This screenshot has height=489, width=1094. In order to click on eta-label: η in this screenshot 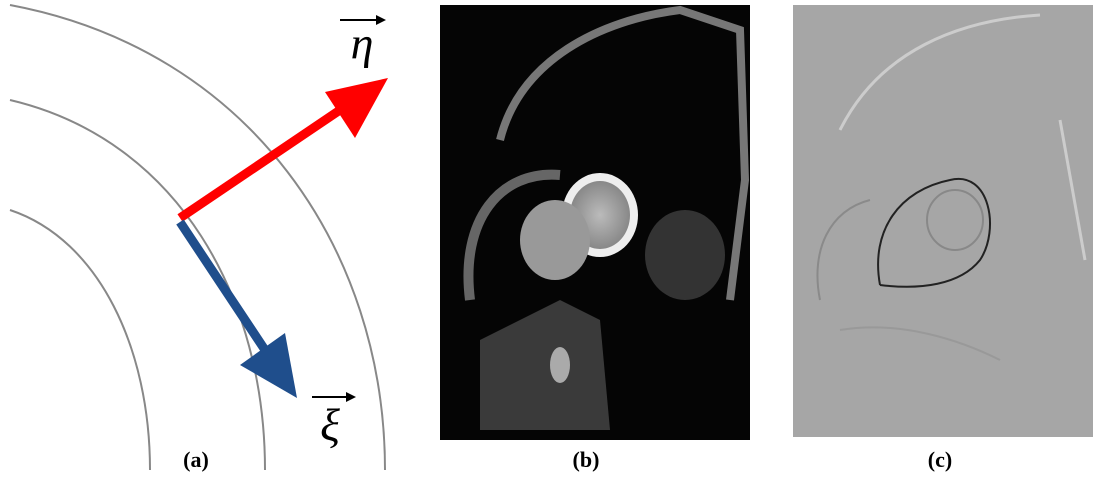, I will do `click(362, 43)`.